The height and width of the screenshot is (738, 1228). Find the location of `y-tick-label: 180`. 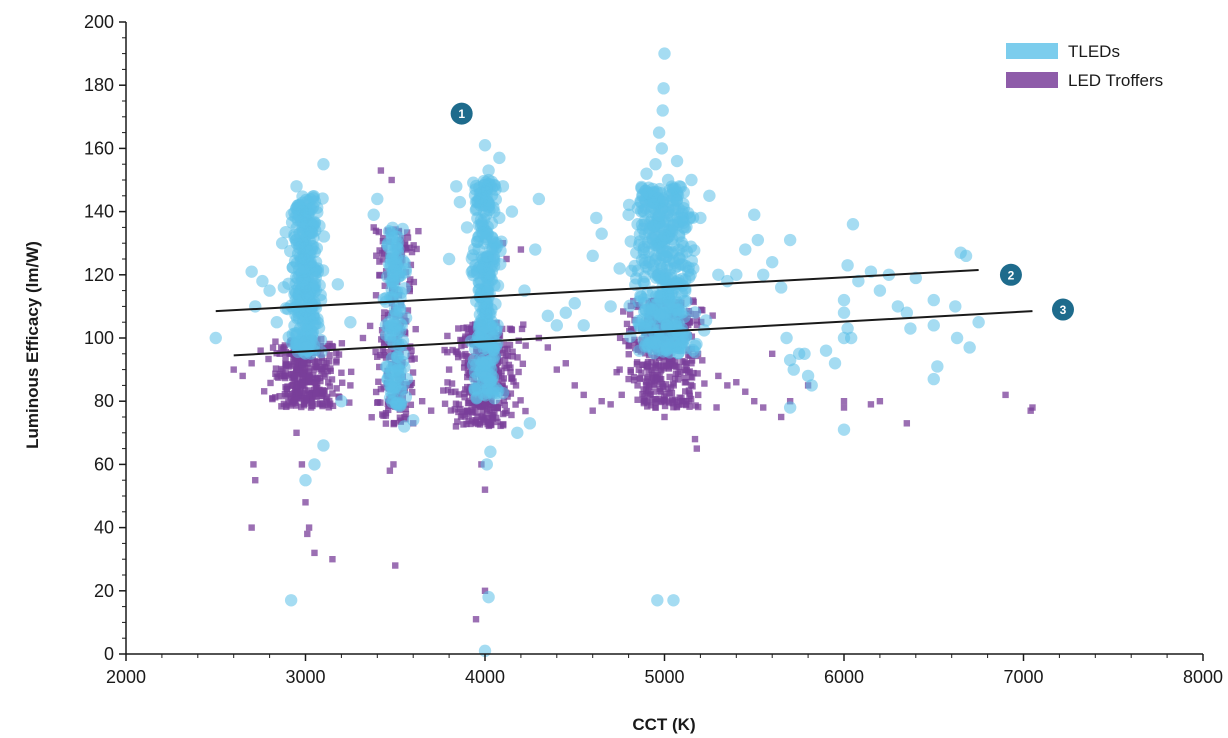

y-tick-label: 180 is located at coordinates (99, 85).